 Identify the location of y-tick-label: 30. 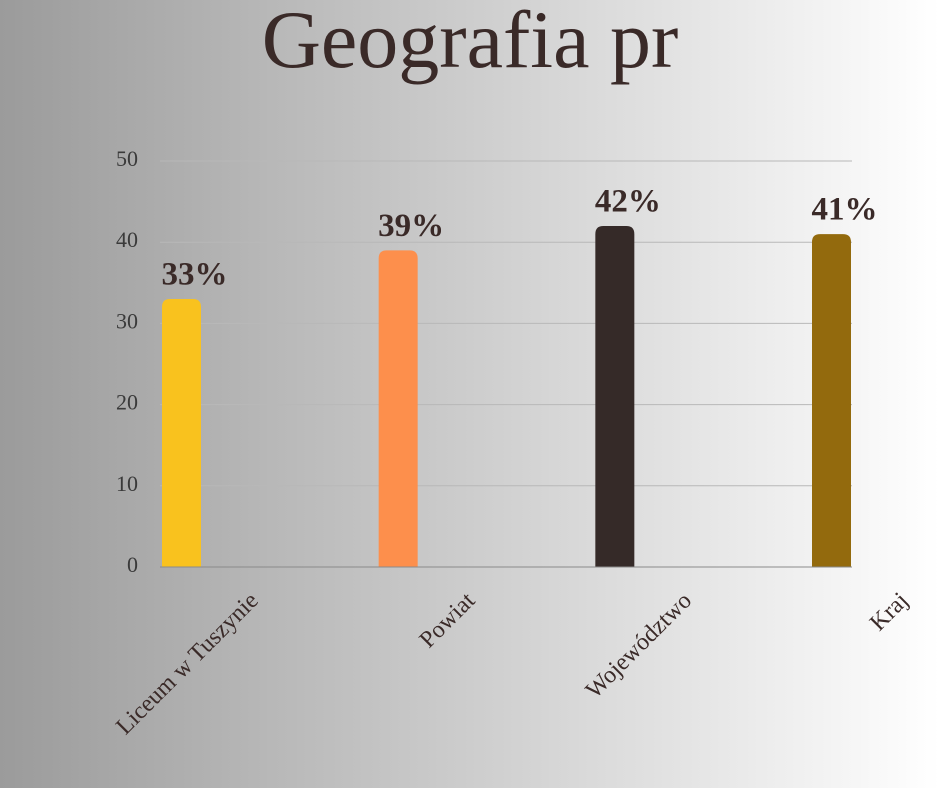
(127, 320).